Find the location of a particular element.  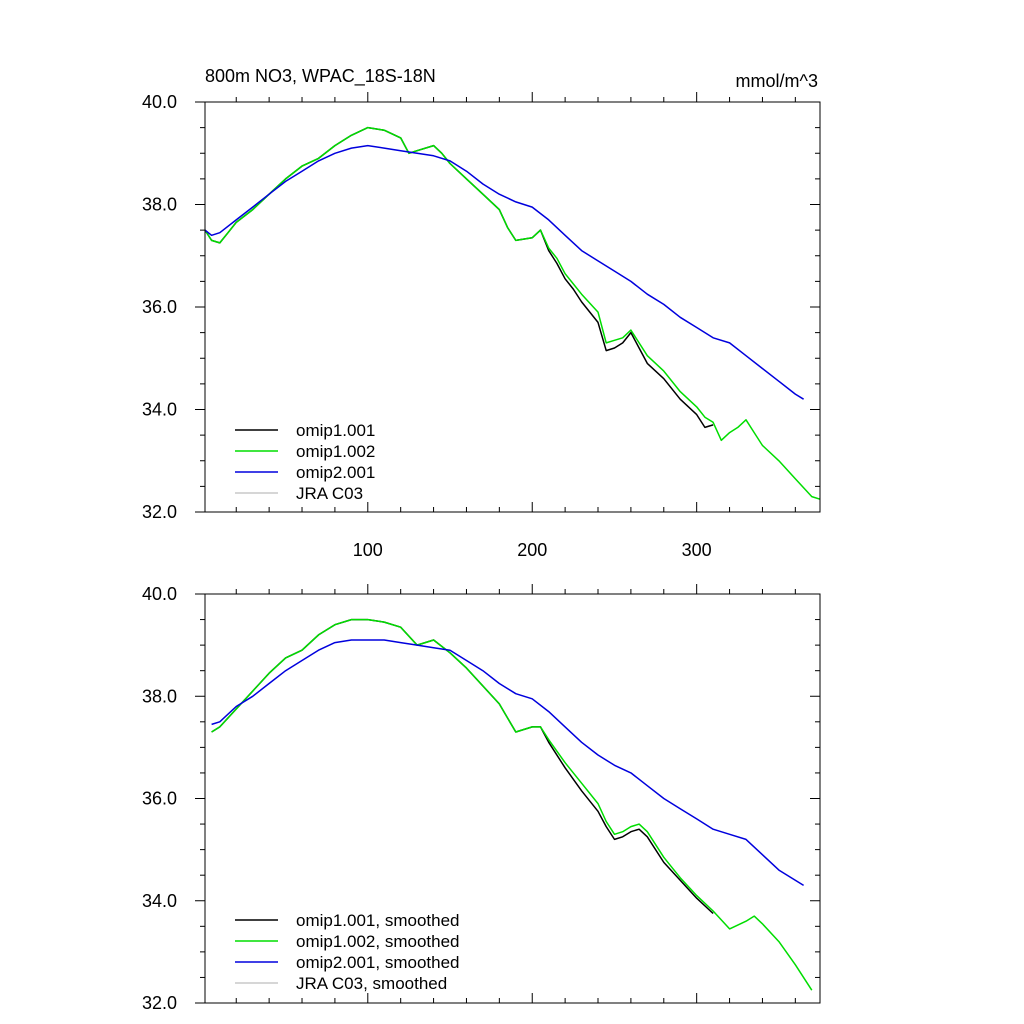

y-tick-label-1-1: 34.0 is located at coordinates (159, 901).